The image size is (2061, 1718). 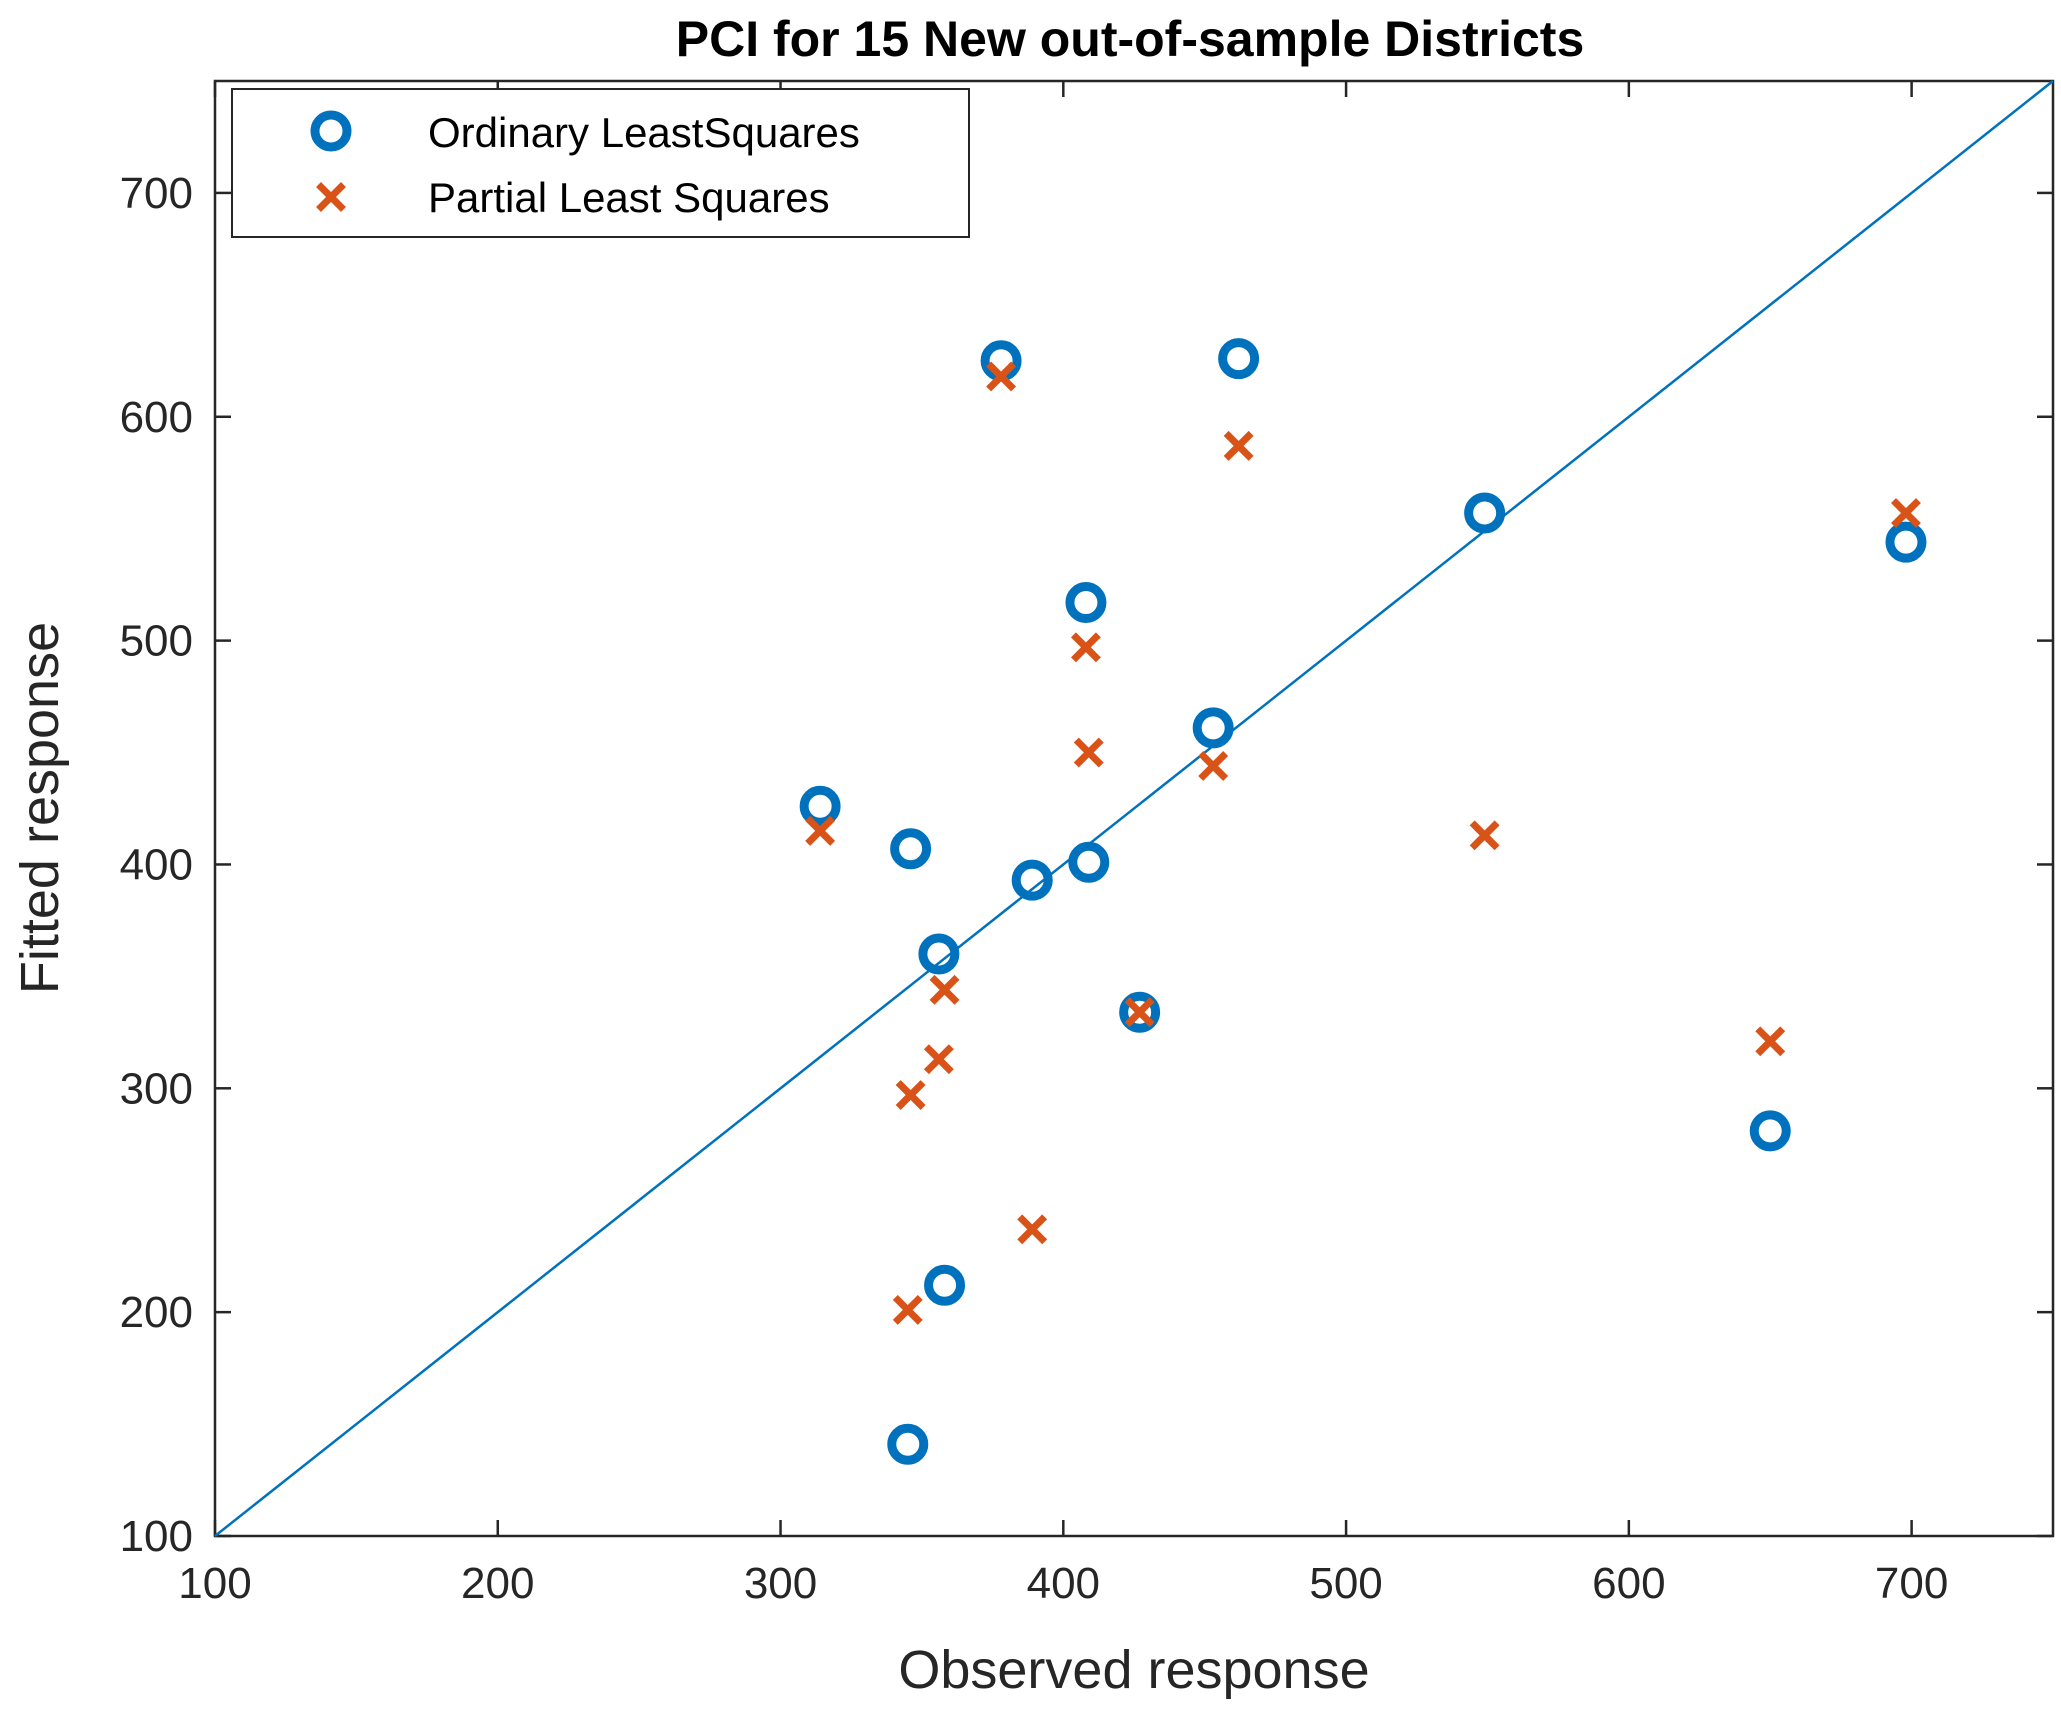 I want to click on legend-box, so click(x=600, y=163).